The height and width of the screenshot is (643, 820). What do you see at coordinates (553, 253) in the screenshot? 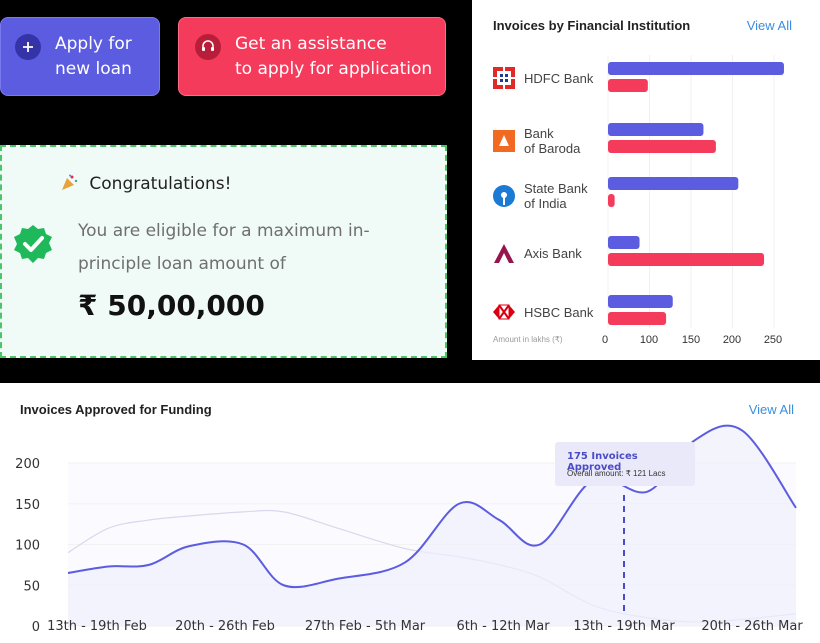
I see `bank-name: Axis Bank` at bounding box center [553, 253].